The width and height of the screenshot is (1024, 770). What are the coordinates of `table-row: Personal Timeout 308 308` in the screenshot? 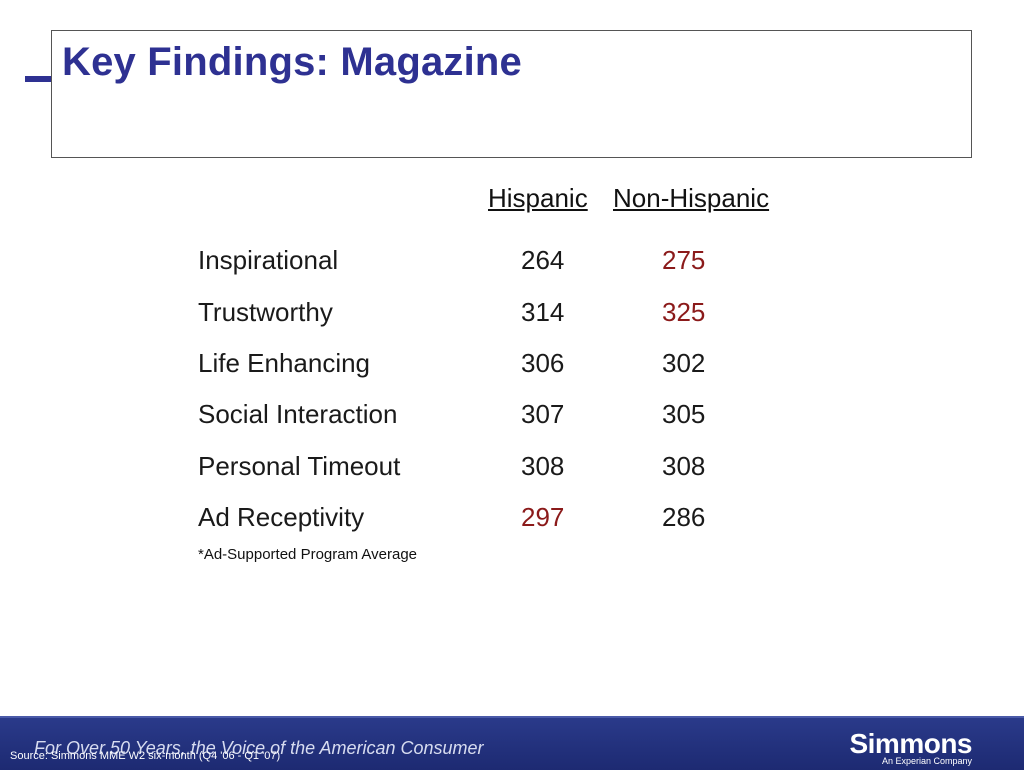 It's located at (512, 471).